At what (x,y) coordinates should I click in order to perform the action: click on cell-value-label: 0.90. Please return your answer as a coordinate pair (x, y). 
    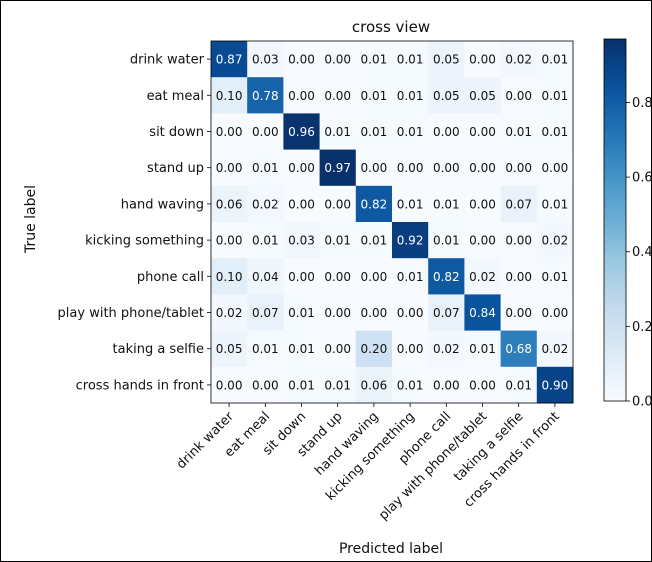
    Looking at the image, I should click on (555, 385).